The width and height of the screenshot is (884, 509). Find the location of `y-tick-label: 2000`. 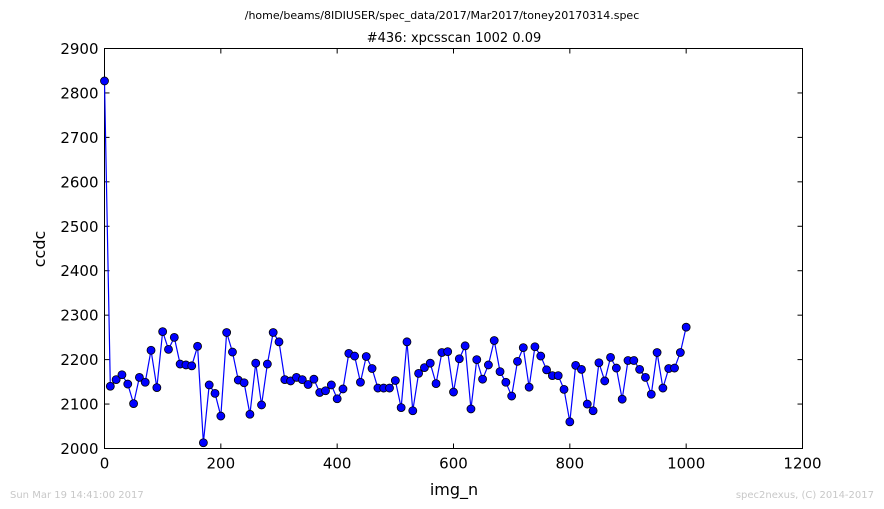

y-tick-label: 2000 is located at coordinates (79, 449).